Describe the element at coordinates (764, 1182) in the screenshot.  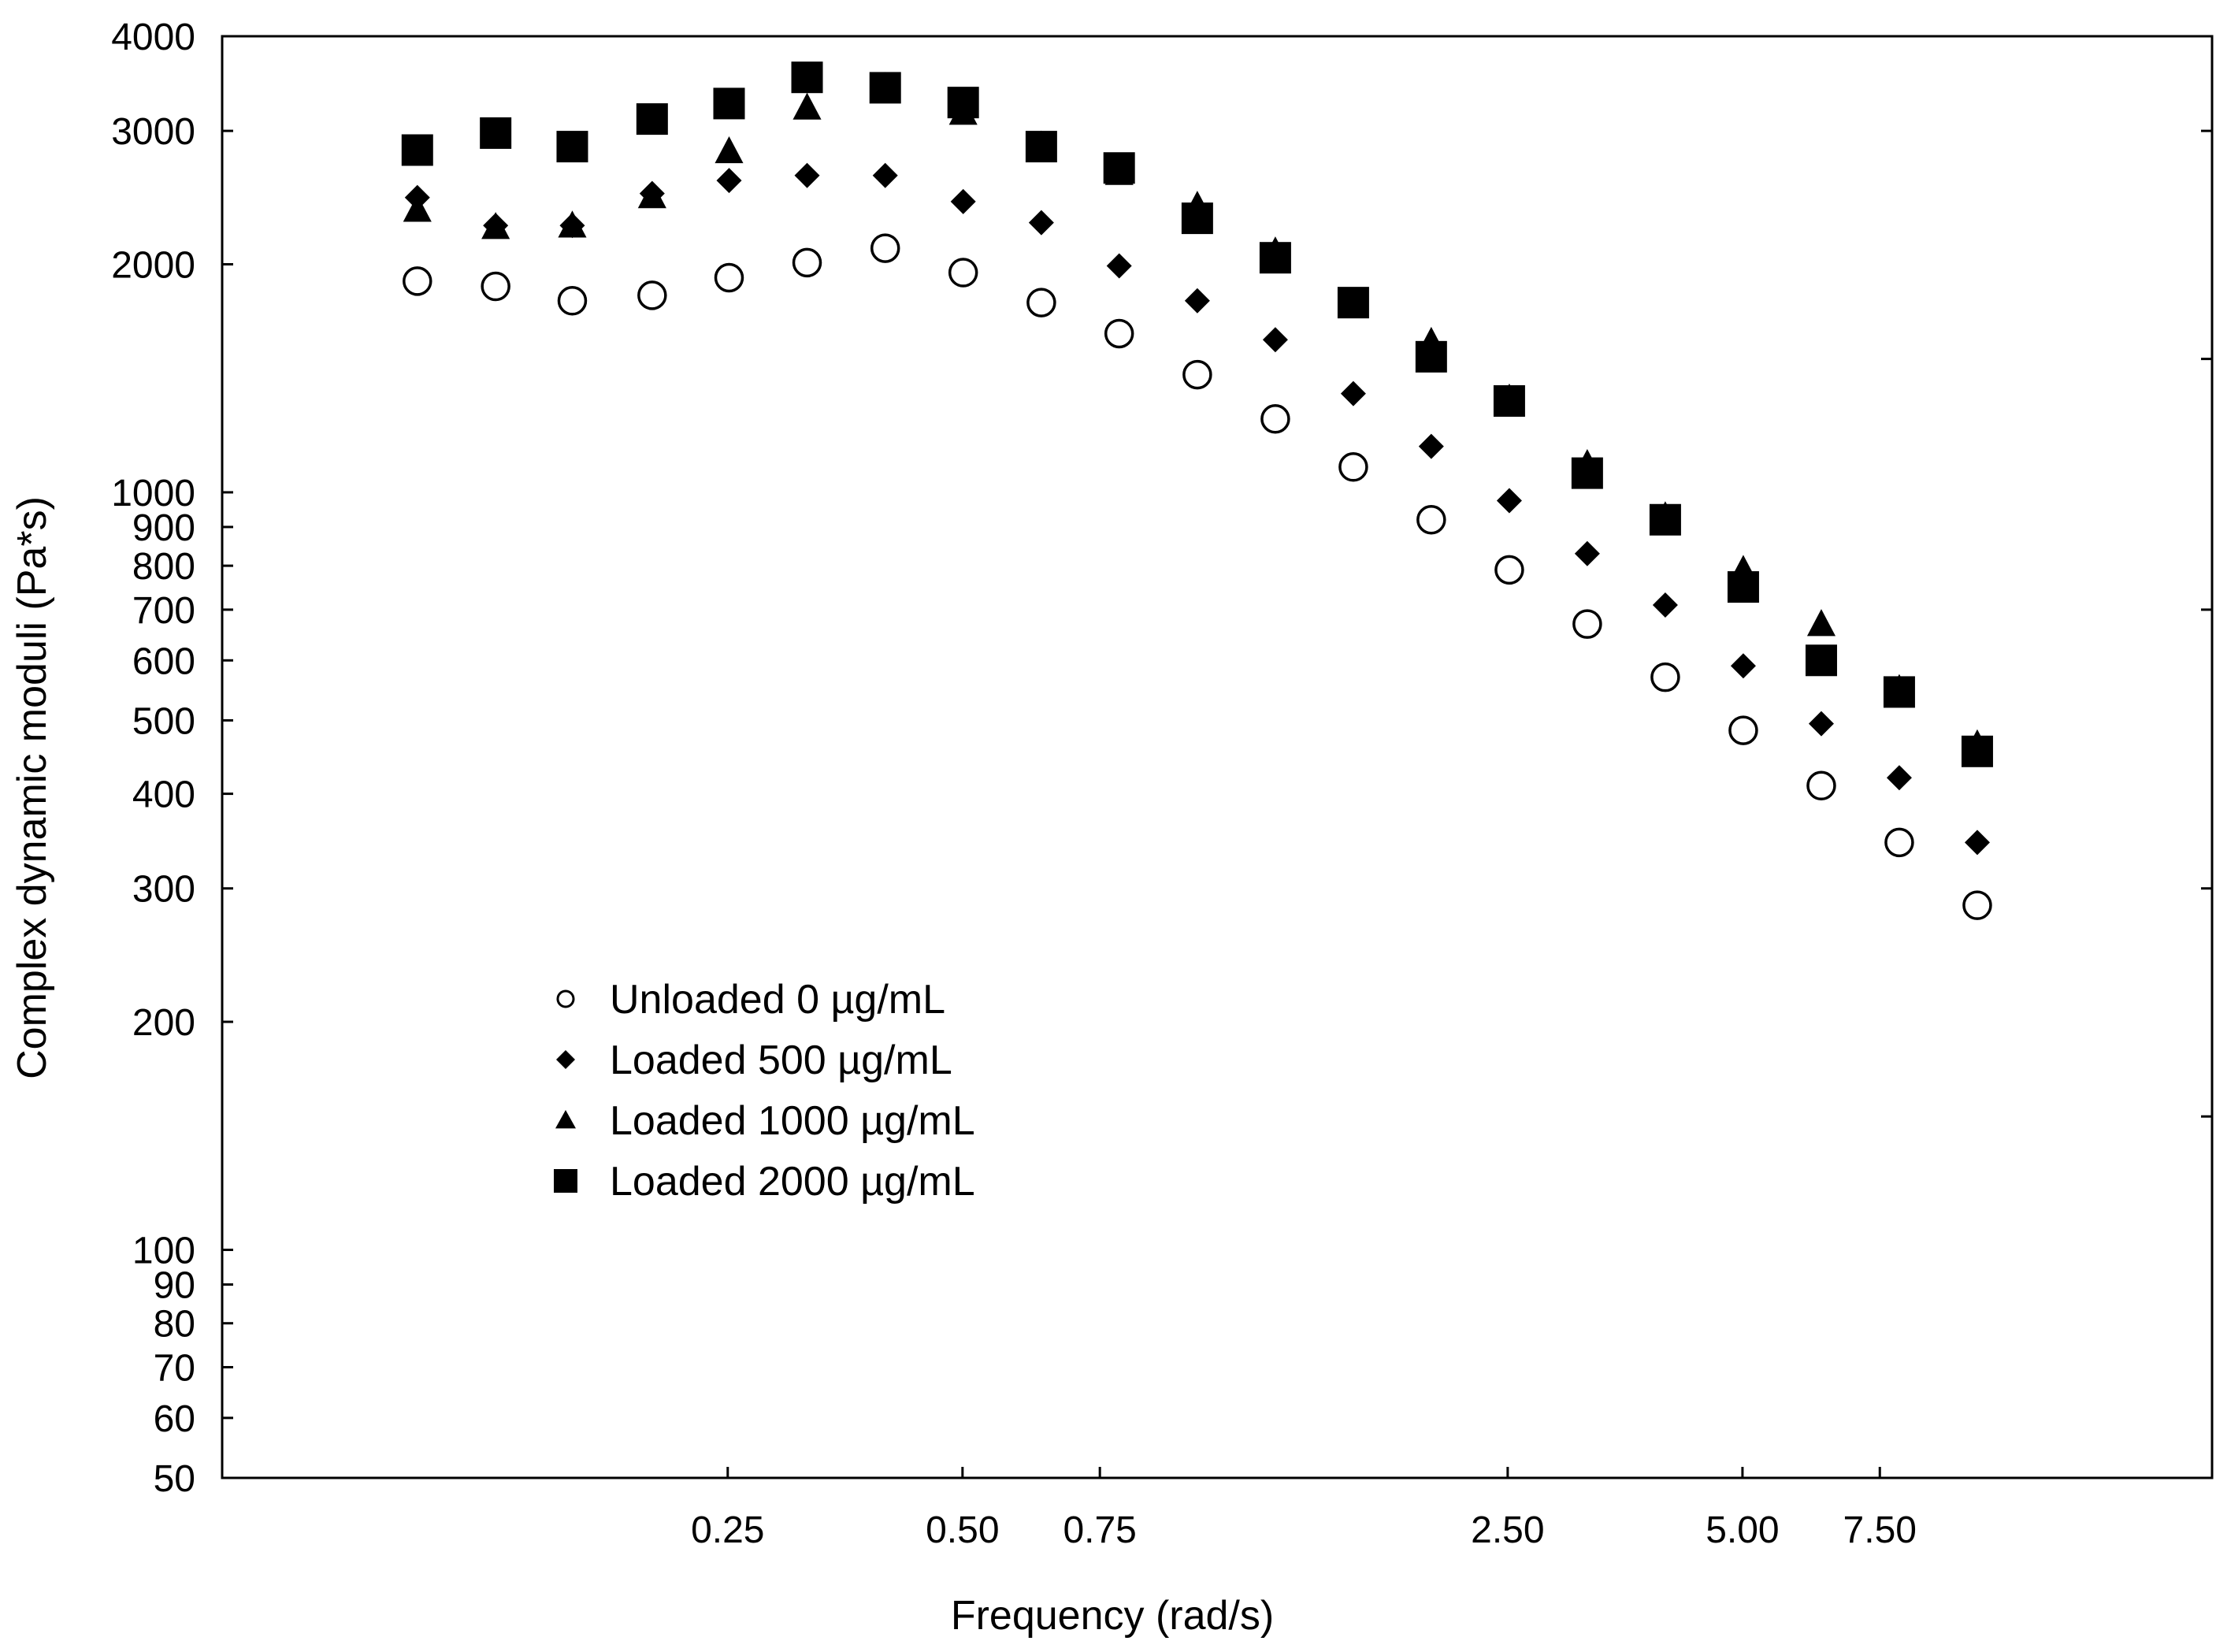
I see `legend-item: Loaded 2000 µg/mL` at that location.